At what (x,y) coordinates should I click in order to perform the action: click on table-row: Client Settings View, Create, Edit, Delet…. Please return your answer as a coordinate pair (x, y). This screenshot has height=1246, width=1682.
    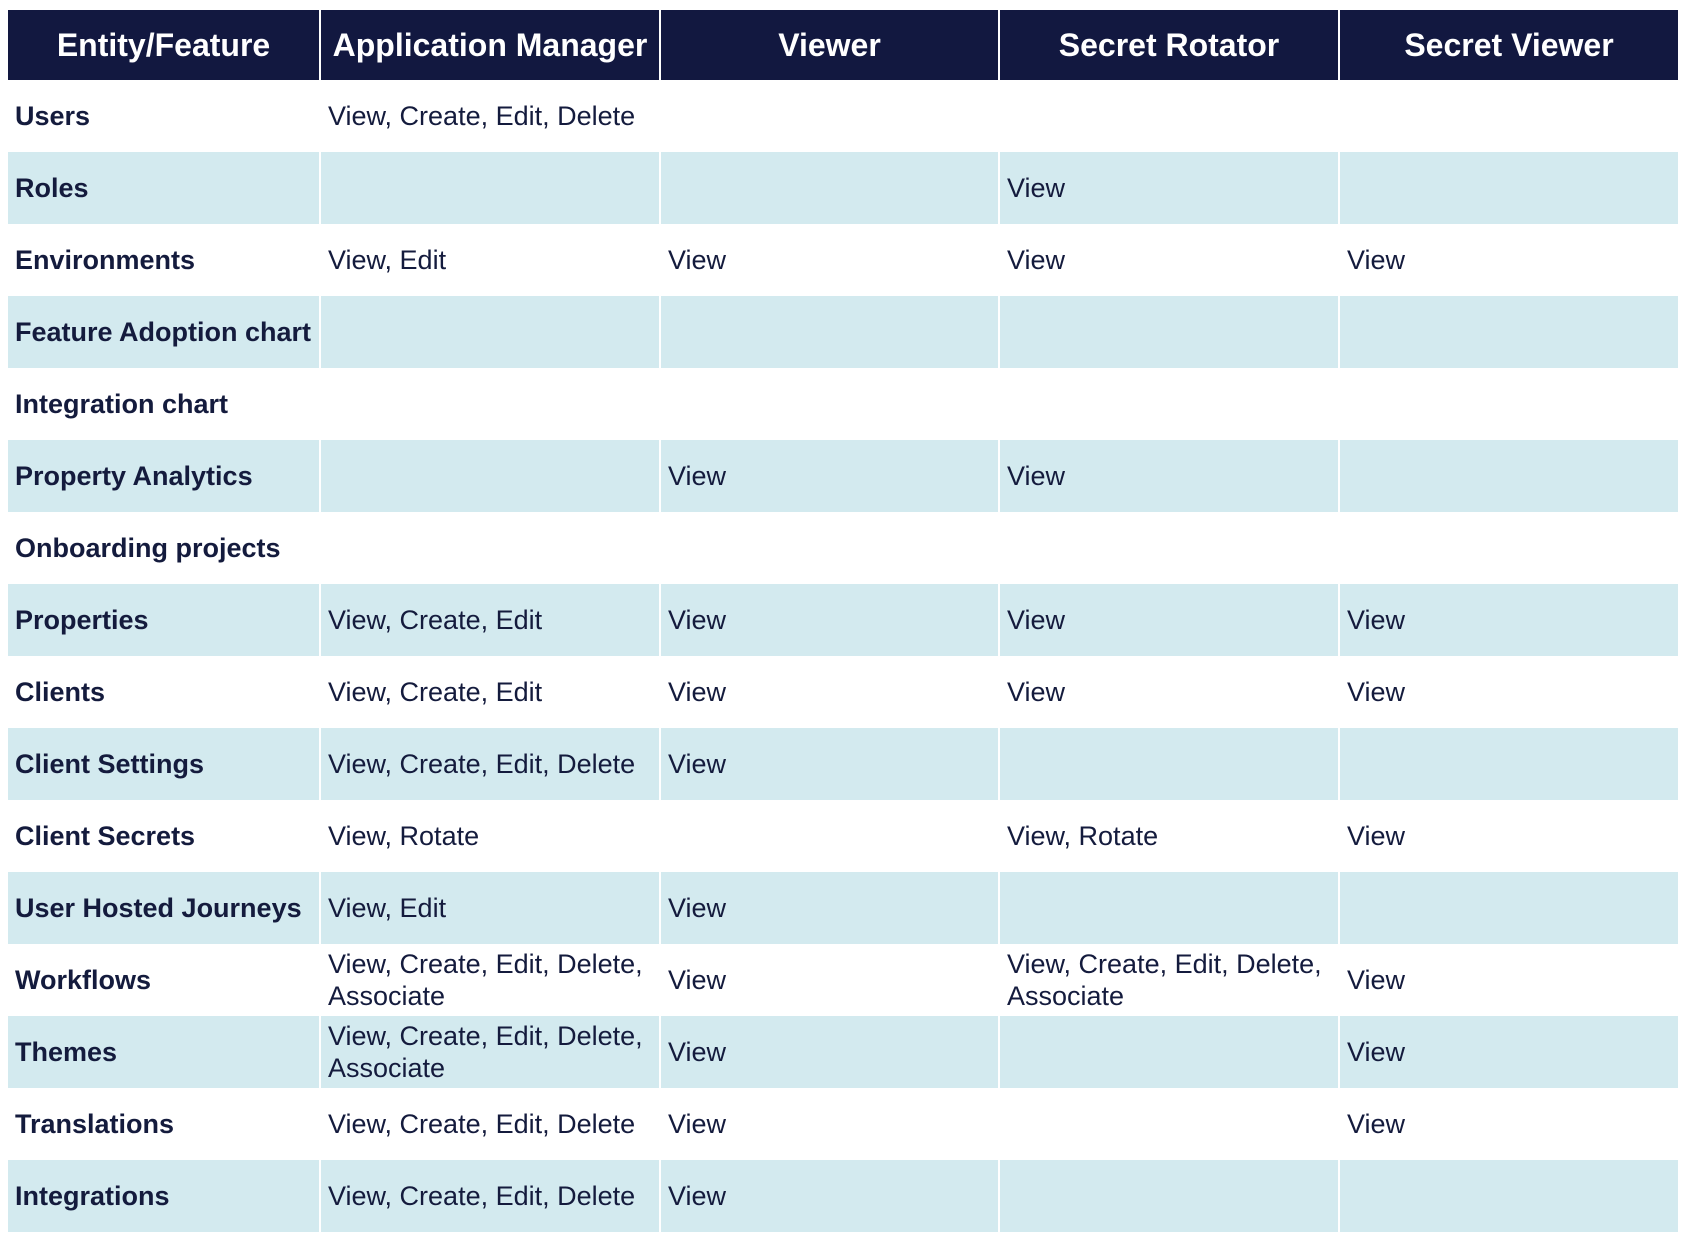
    Looking at the image, I should click on (843, 764).